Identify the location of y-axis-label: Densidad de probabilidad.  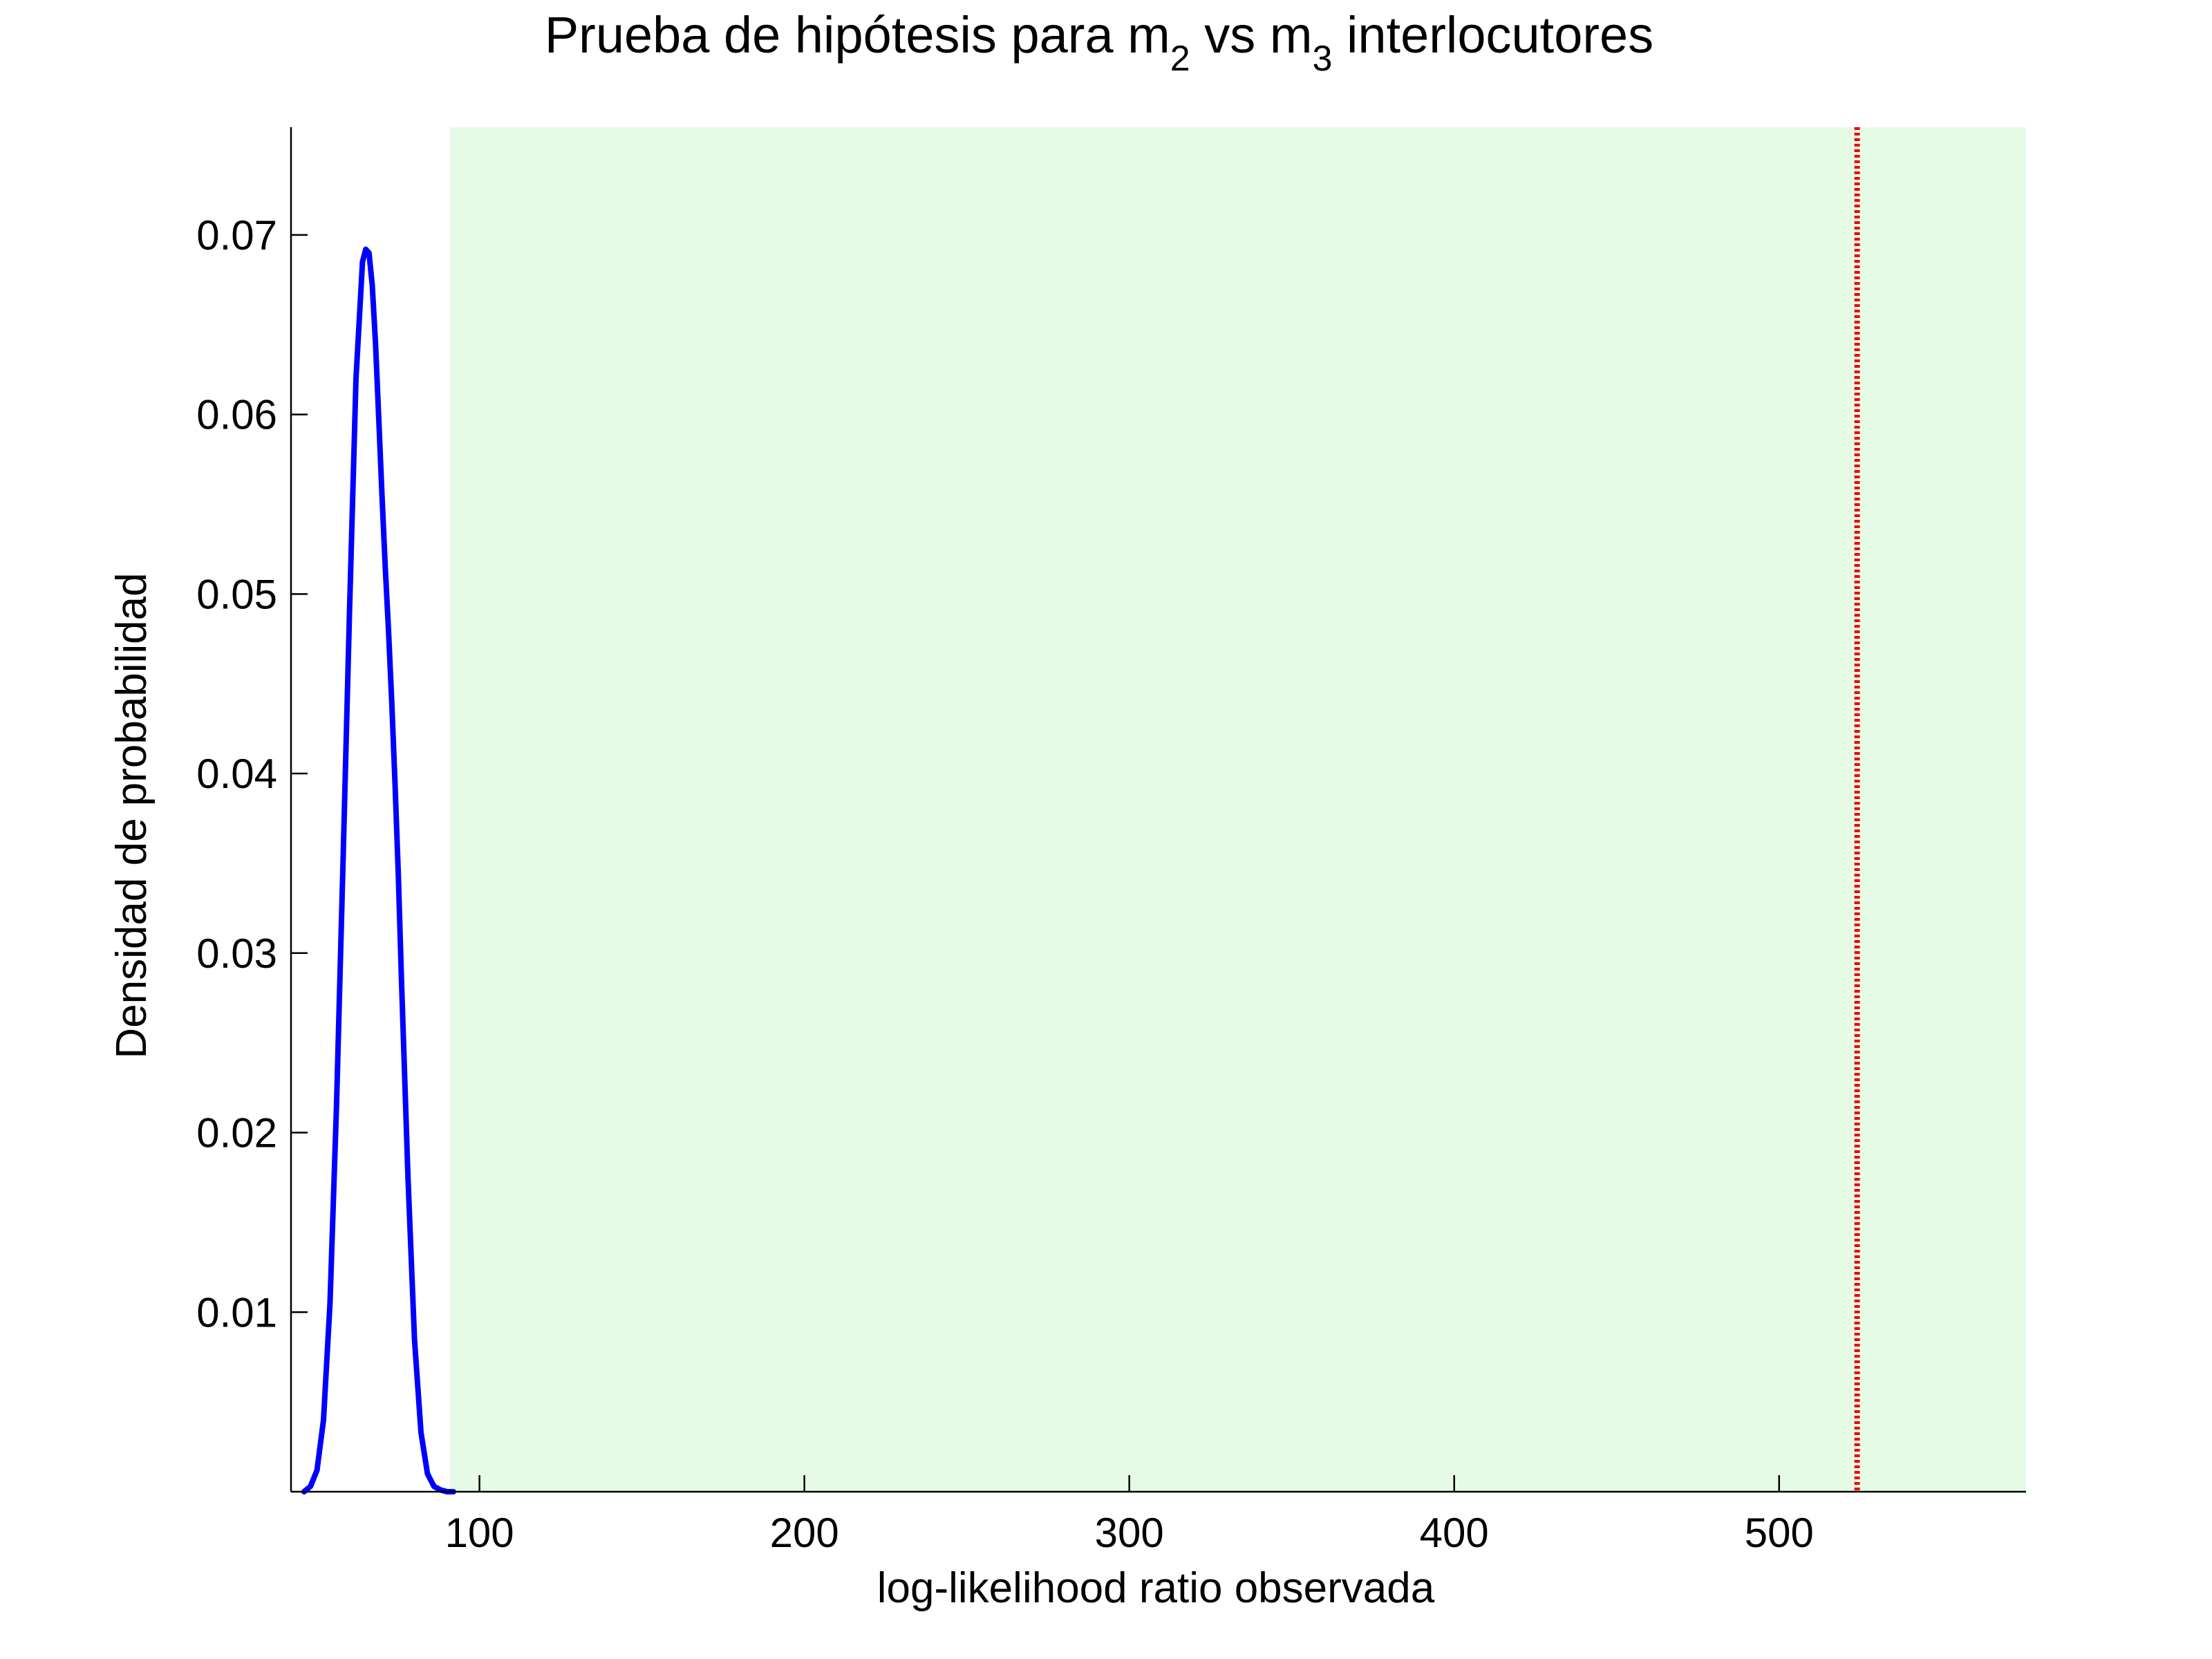
(132, 815).